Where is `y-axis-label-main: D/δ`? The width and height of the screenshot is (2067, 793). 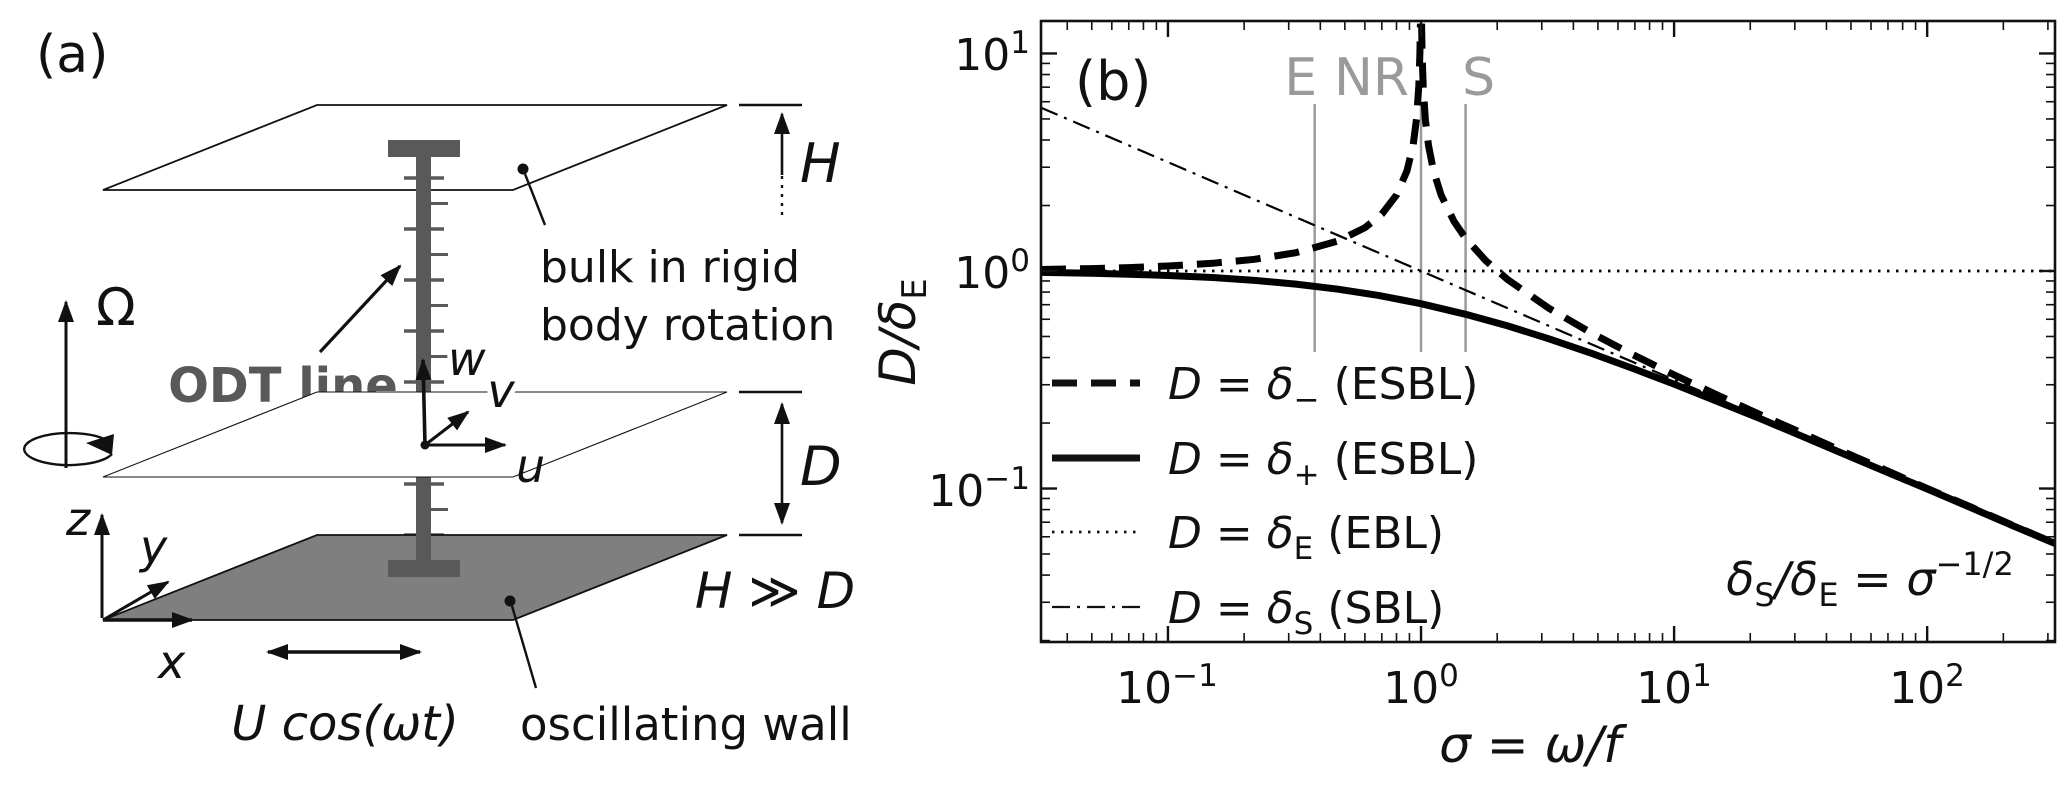 y-axis-label-main: D/δ is located at coordinates (898, 343).